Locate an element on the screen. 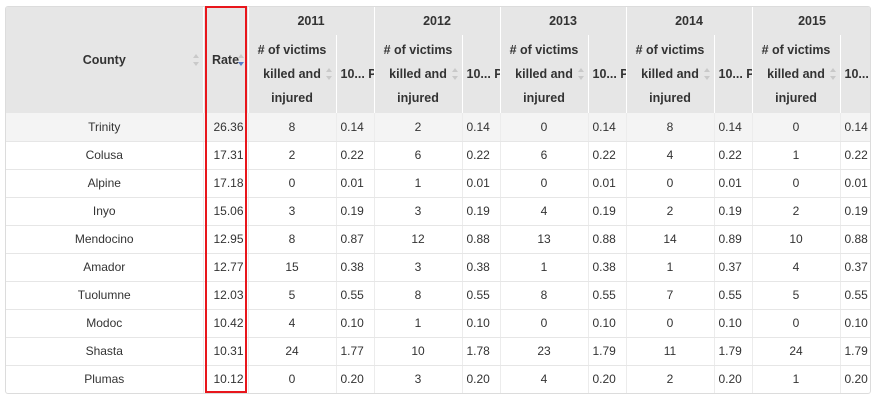 This screenshot has width=877, height=400. table-row: Tuolumne 12.03 5 0.55 8 0.55 8 0.55 7 0.55 5 0.55 is located at coordinates (438, 295).